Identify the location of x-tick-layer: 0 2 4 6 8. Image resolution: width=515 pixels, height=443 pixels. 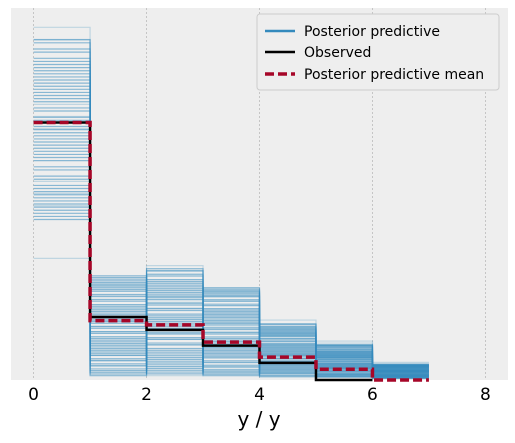
(259, 395).